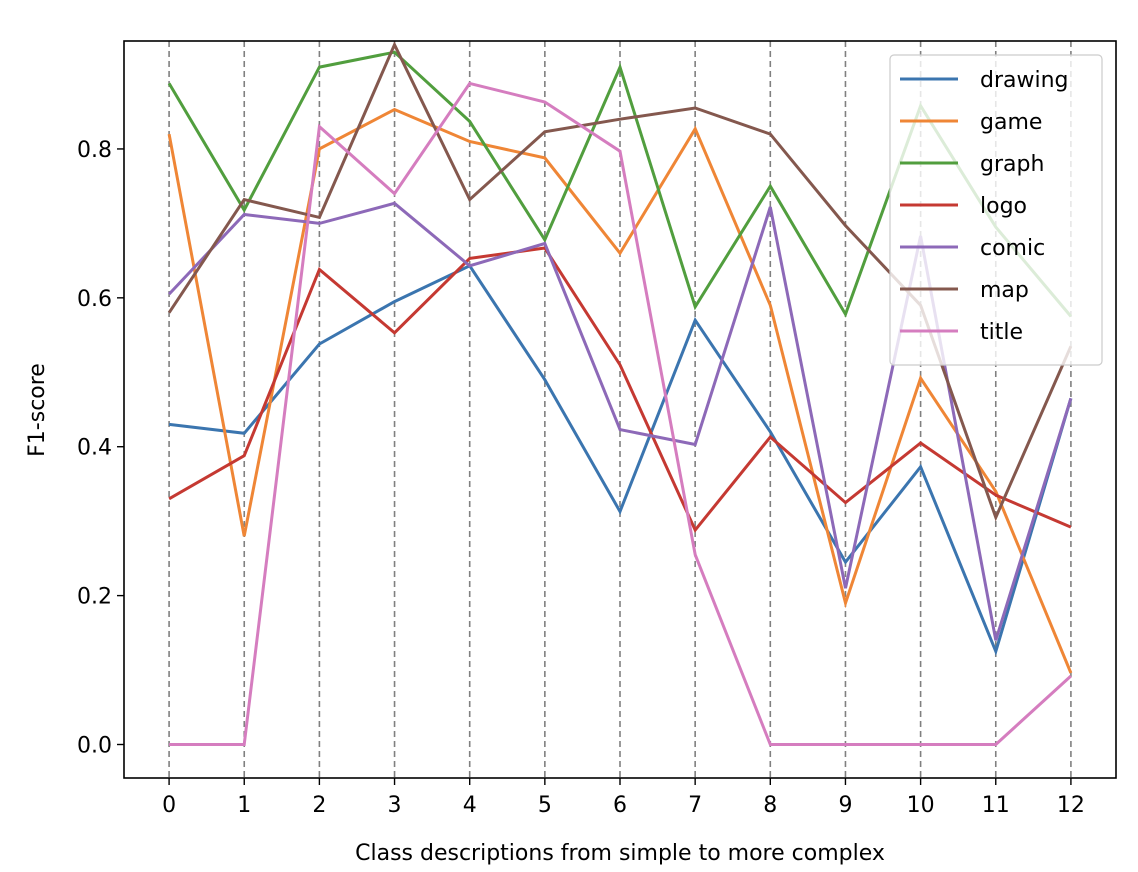 This screenshot has width=1138, height=872. I want to click on x-tick-label: 12, so click(1071, 805).